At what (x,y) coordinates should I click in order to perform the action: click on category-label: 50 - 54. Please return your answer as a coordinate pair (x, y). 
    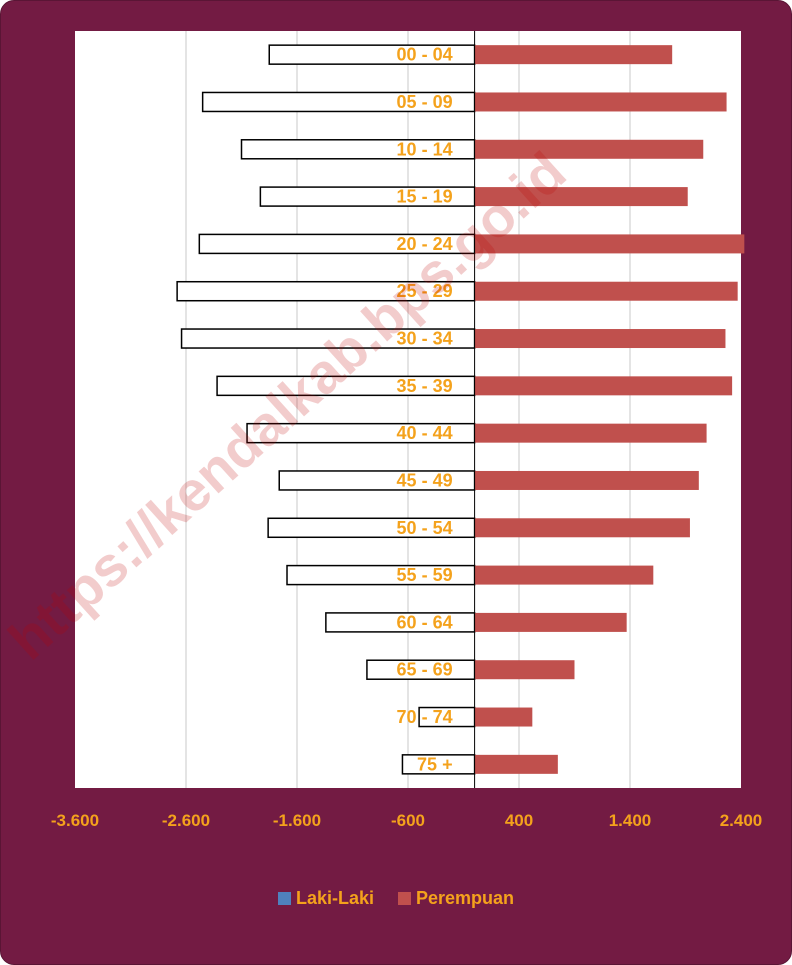
    Looking at the image, I should click on (425, 528).